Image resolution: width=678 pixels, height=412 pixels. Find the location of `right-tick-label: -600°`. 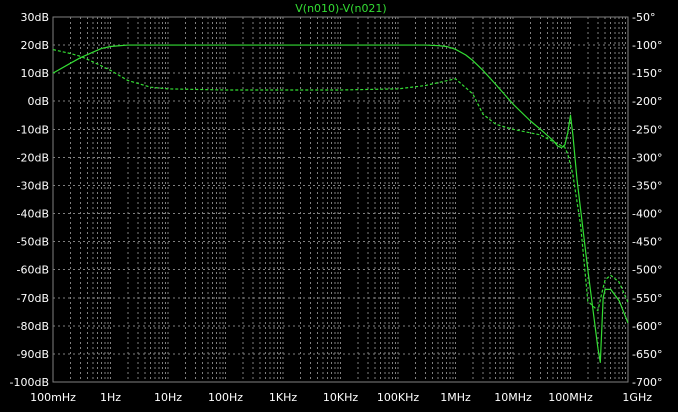

right-tick-label: -600° is located at coordinates (647, 326).